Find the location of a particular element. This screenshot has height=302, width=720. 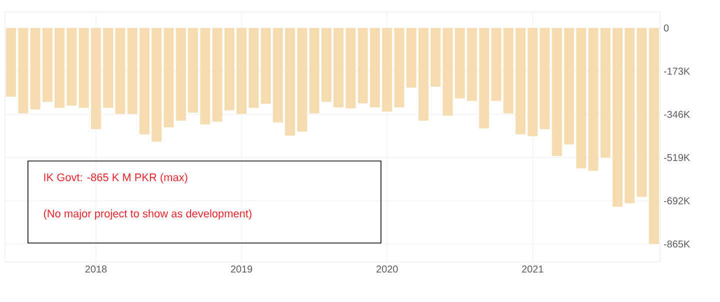

y-tick-label: -173K is located at coordinates (677, 71).